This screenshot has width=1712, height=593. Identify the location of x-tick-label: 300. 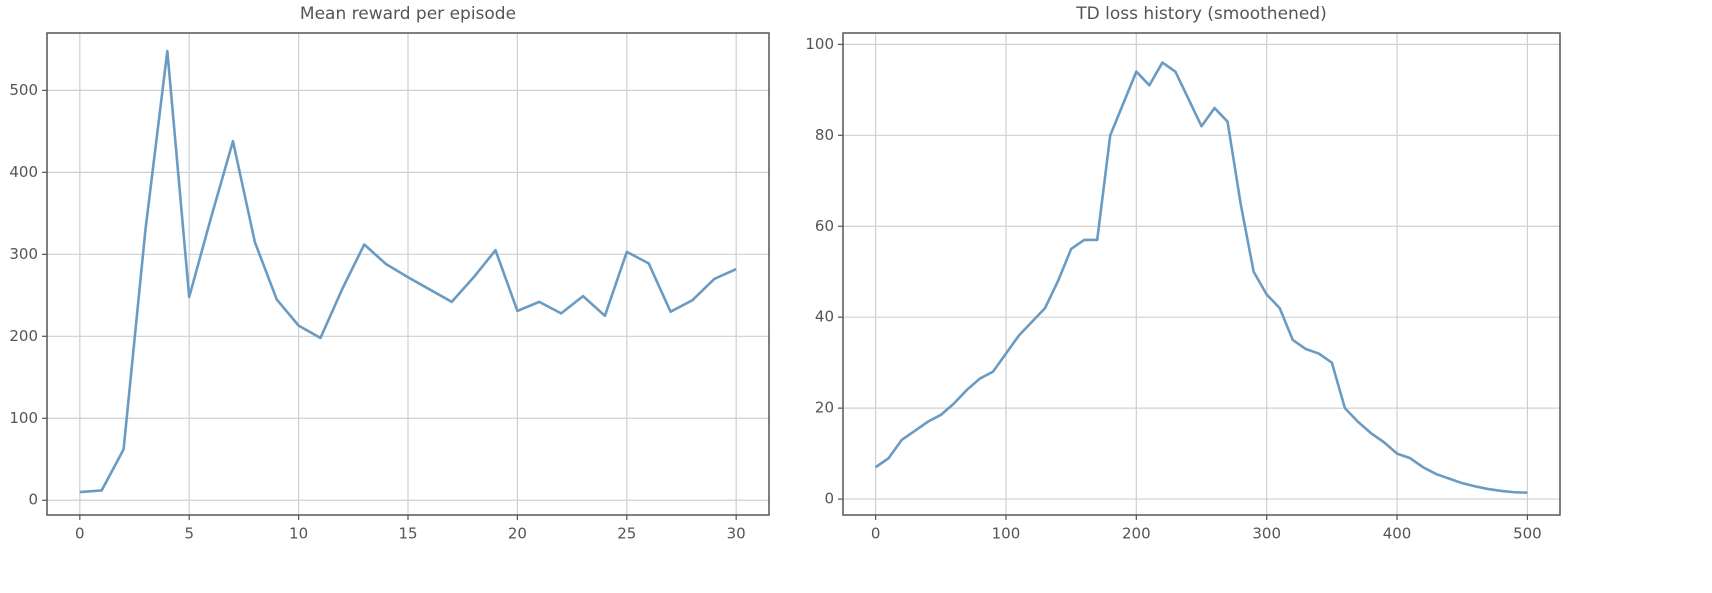
(1266, 534).